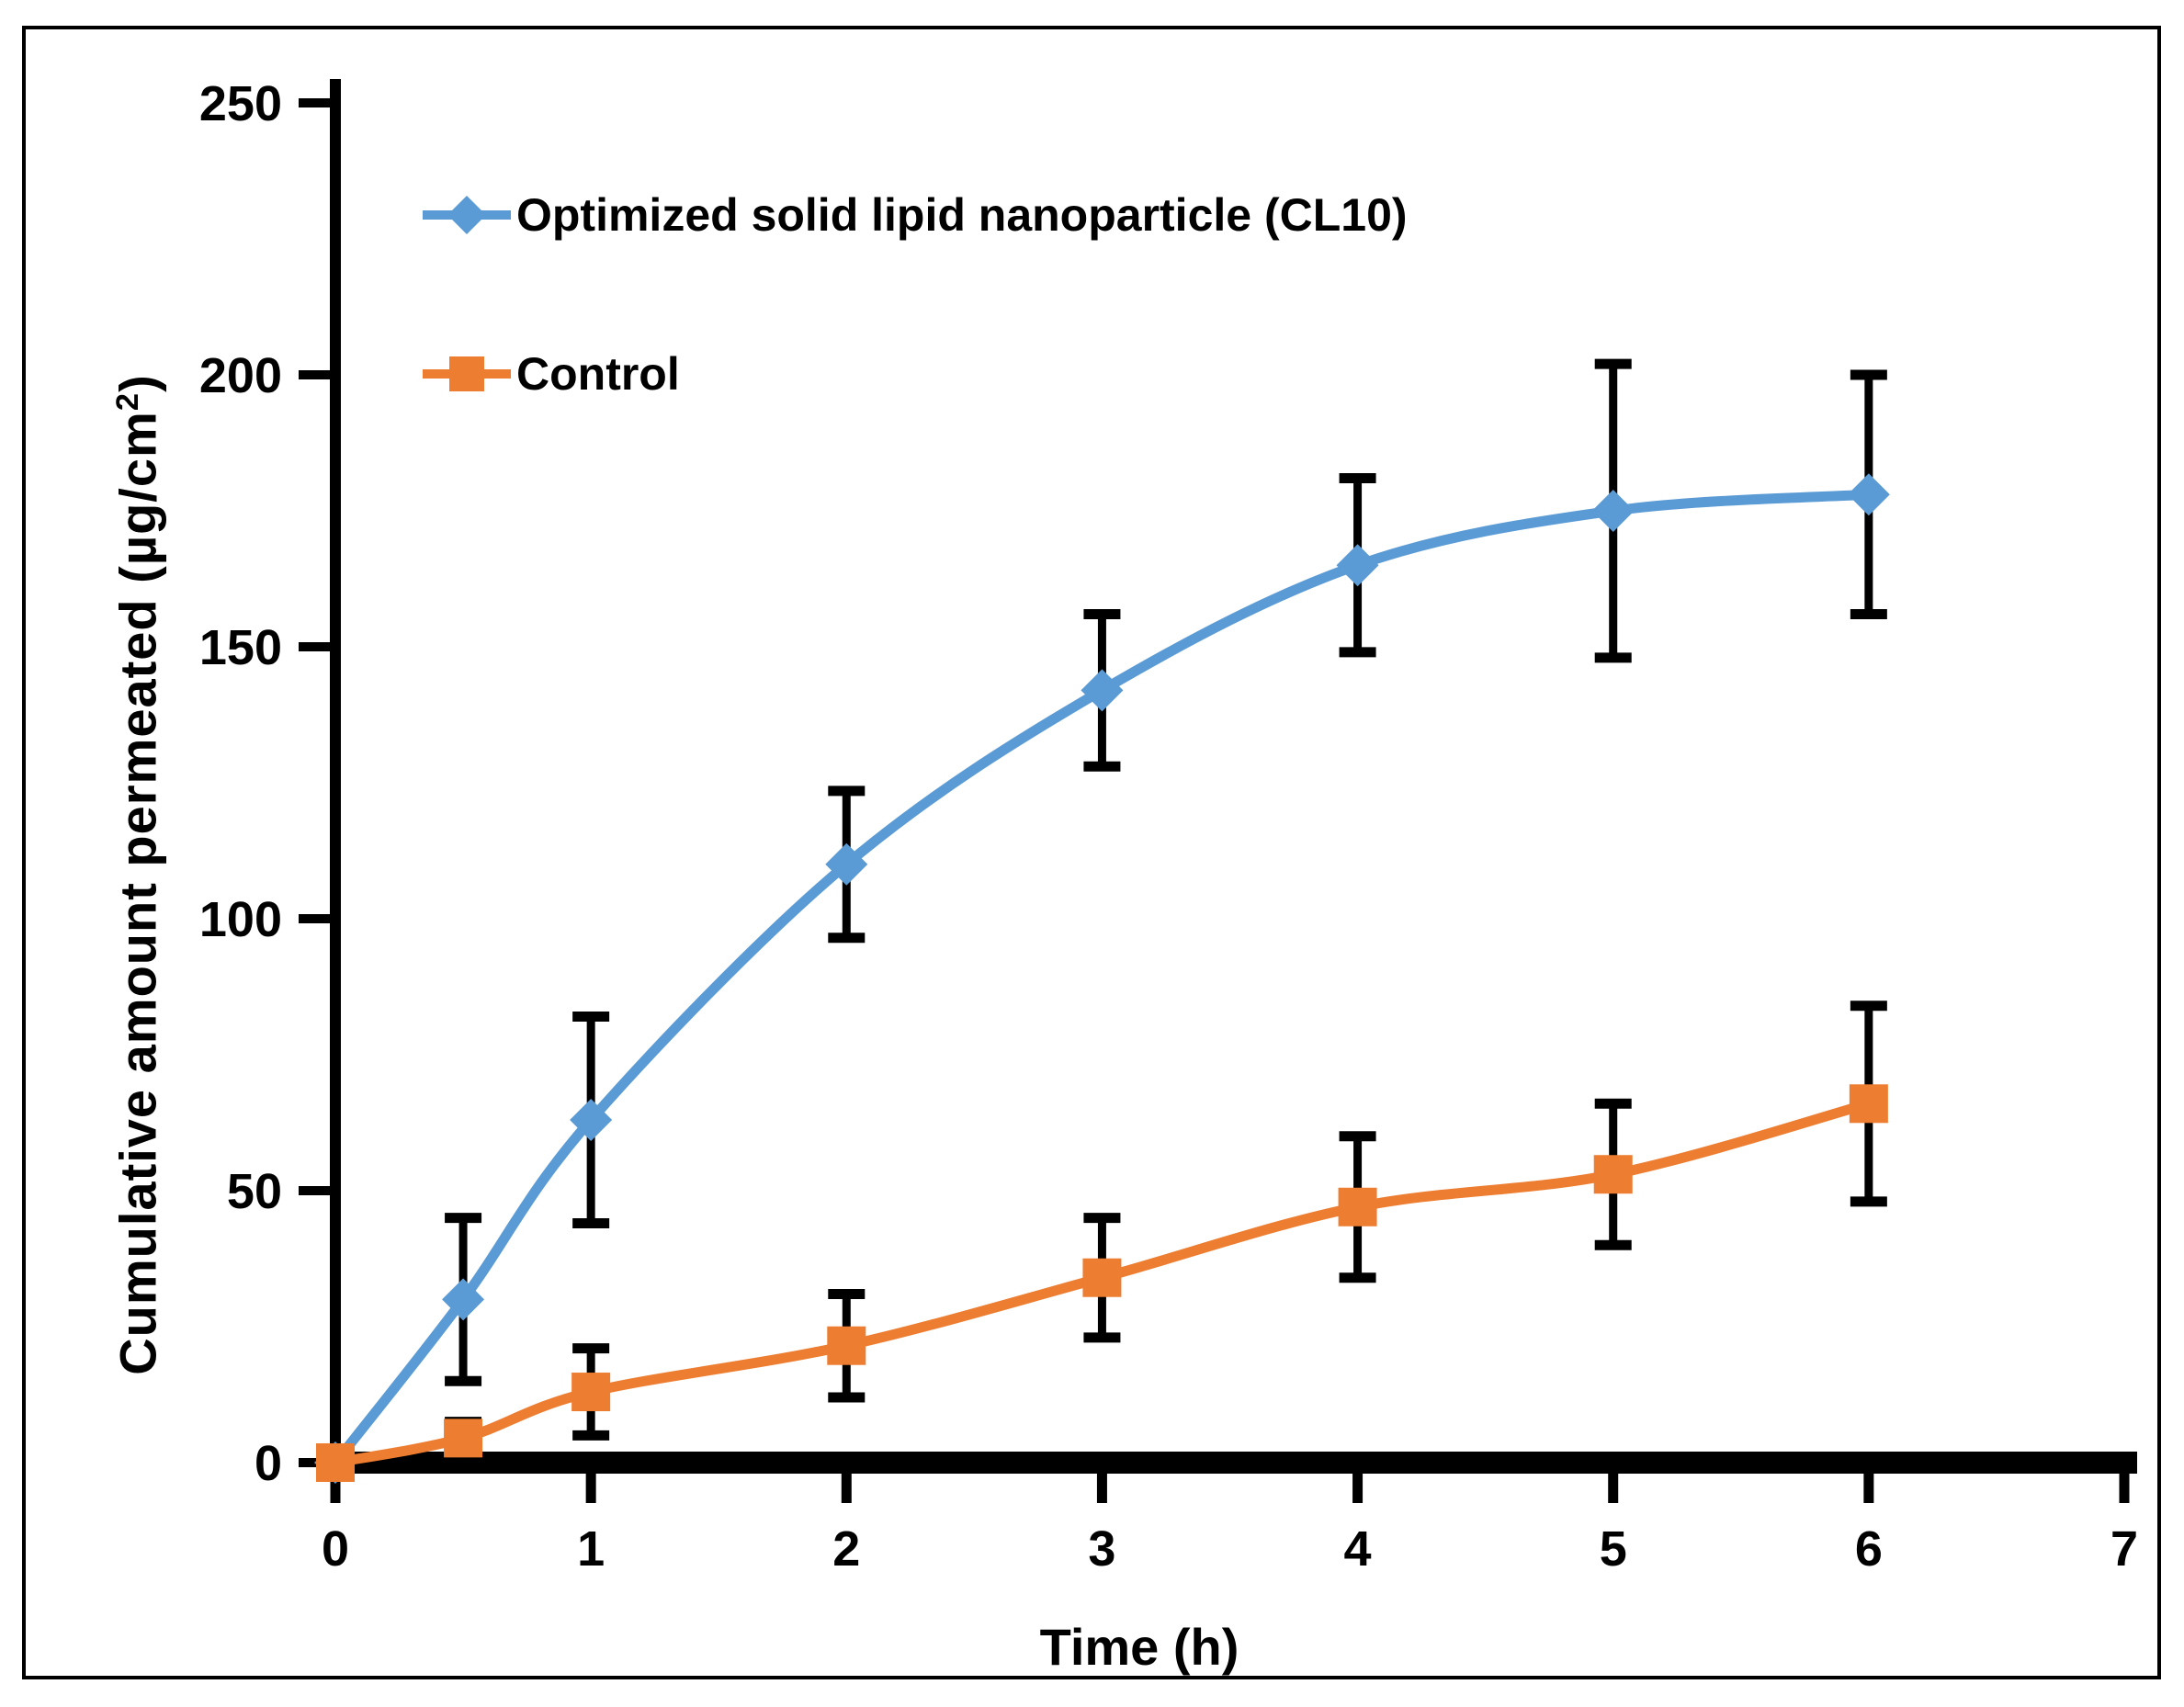  Describe the element at coordinates (467, 373) in the screenshot. I see `legend-line-square-icon` at that location.